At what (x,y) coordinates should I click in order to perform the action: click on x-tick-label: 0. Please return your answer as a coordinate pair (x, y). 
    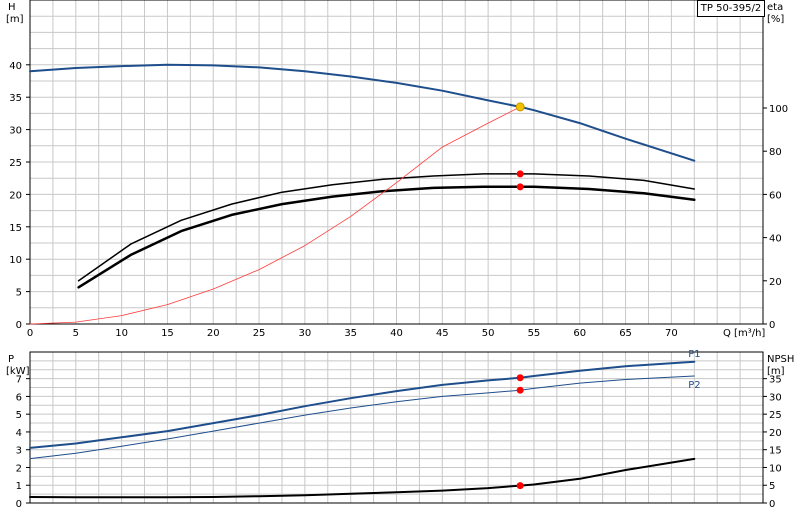
    Looking at the image, I should click on (30, 333).